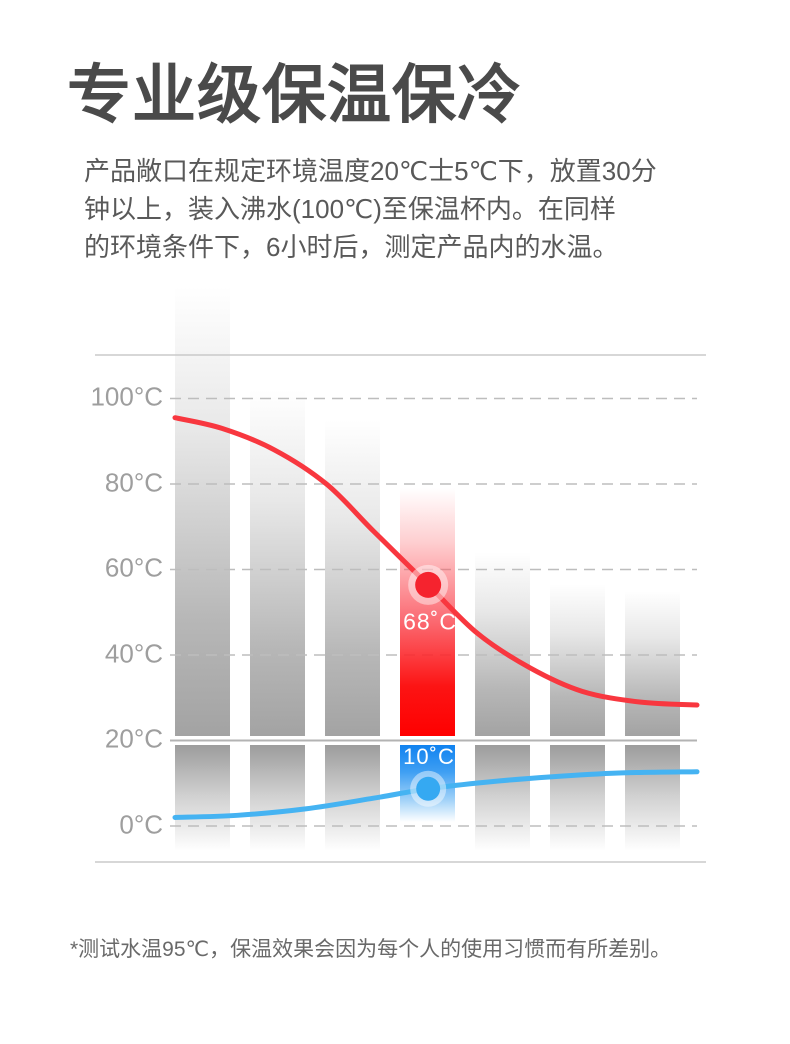  What do you see at coordinates (133, 482) in the screenshot?
I see `y-axis-label: 80°C` at bounding box center [133, 482].